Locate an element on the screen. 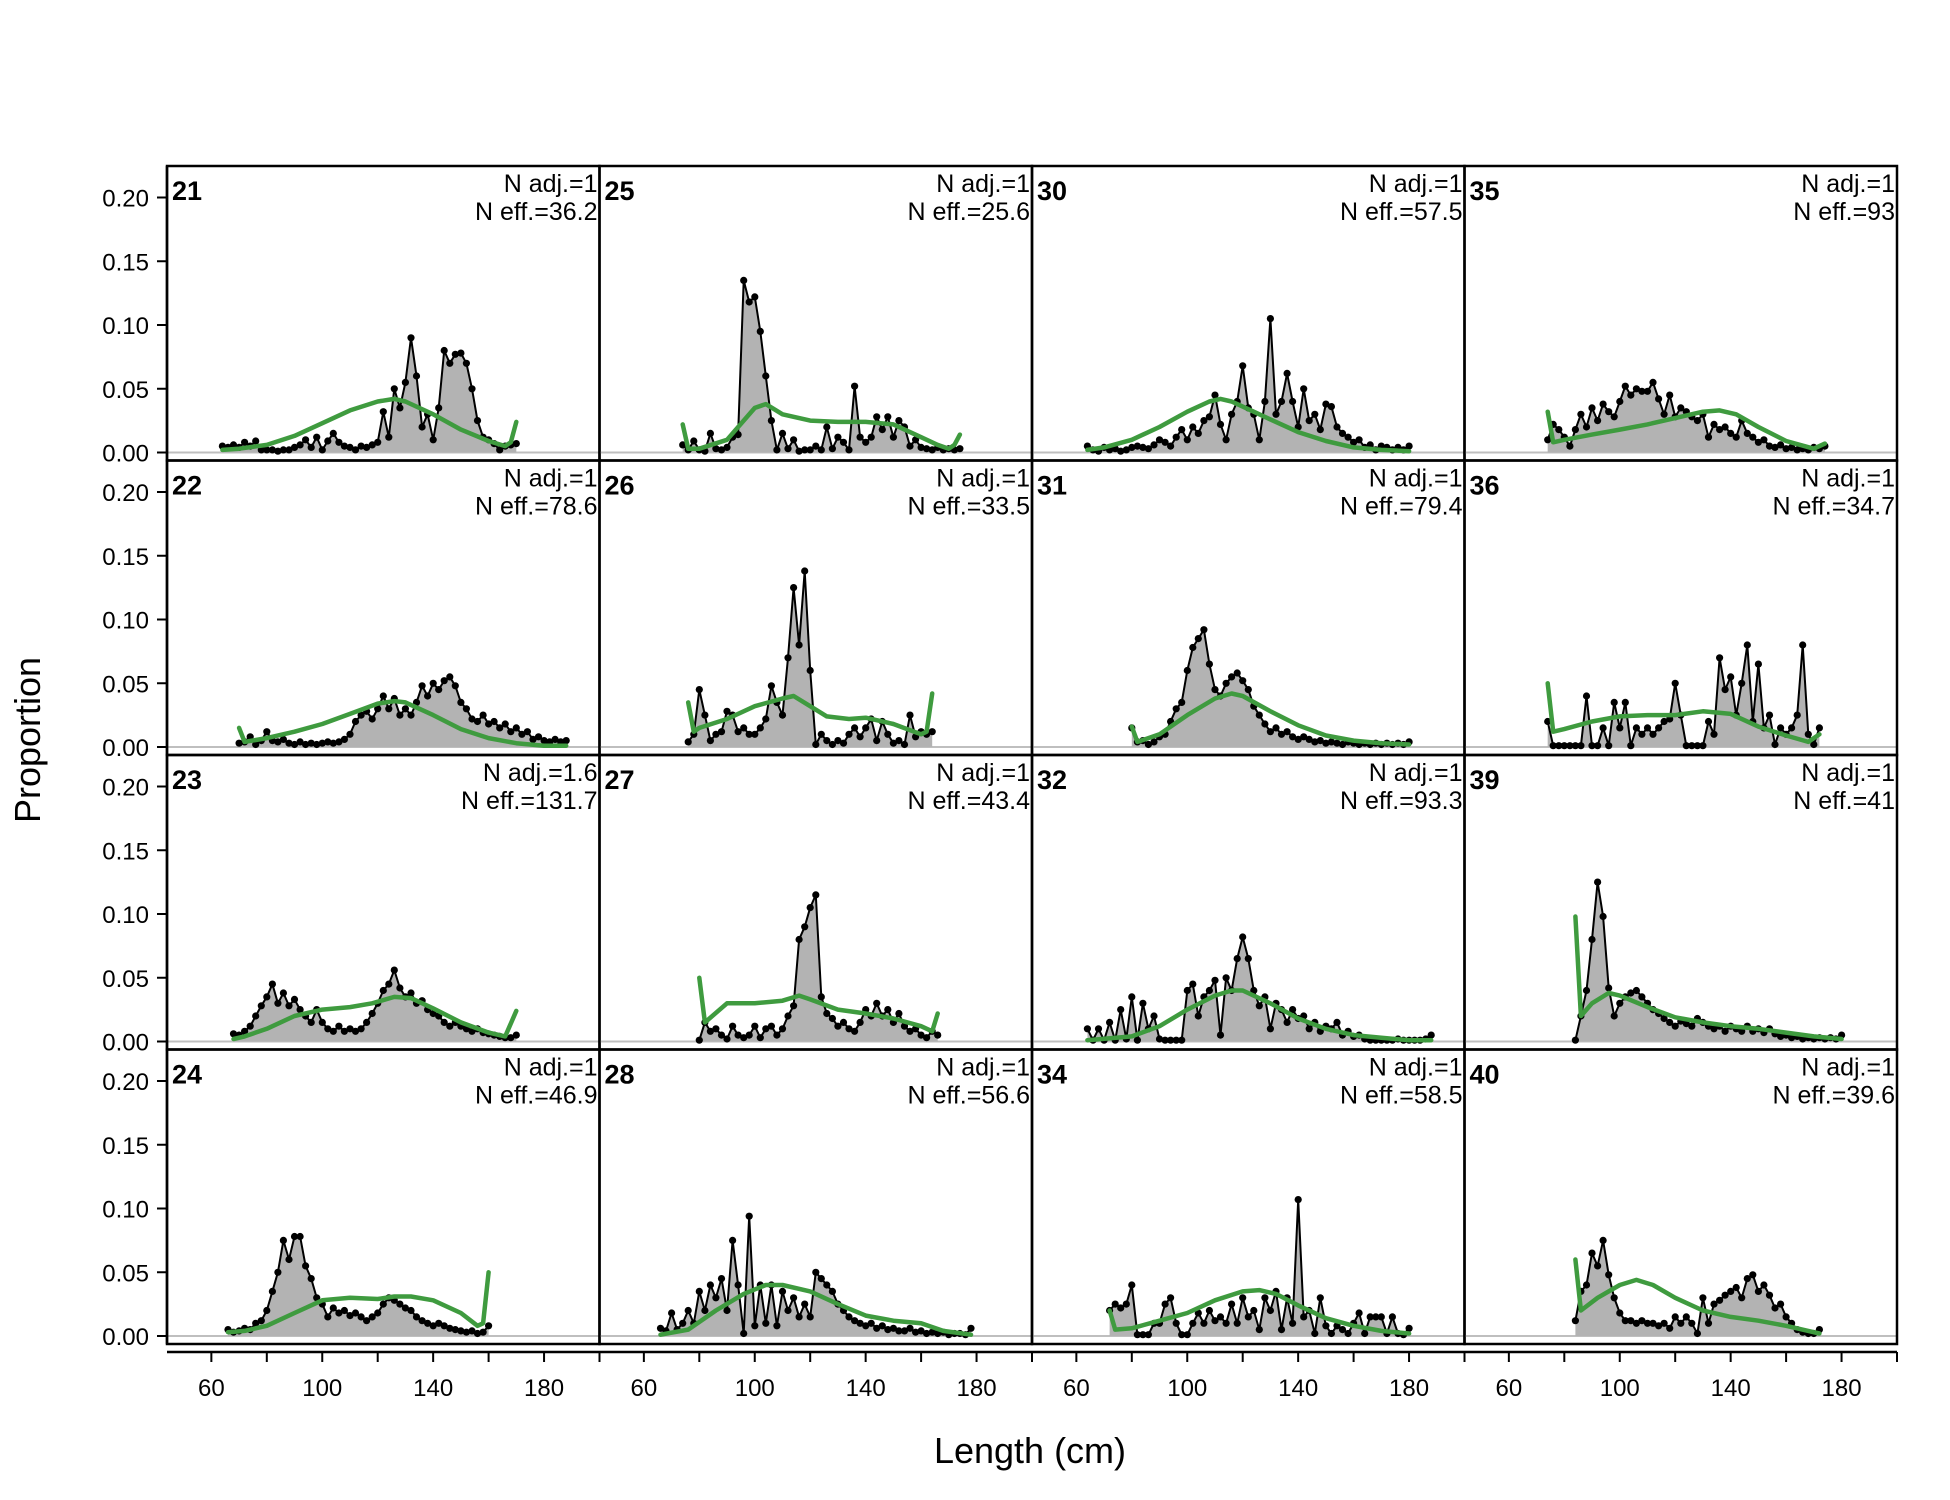  panel-frame is located at coordinates (1681, 1197).